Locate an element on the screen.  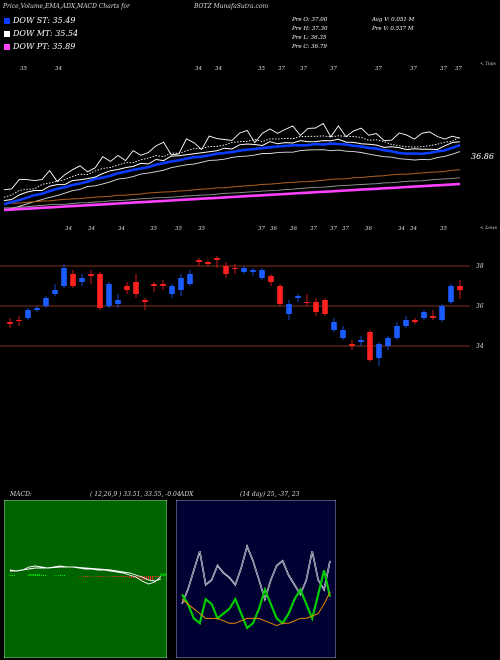
ema-short-line is located at coordinates (232, 170).